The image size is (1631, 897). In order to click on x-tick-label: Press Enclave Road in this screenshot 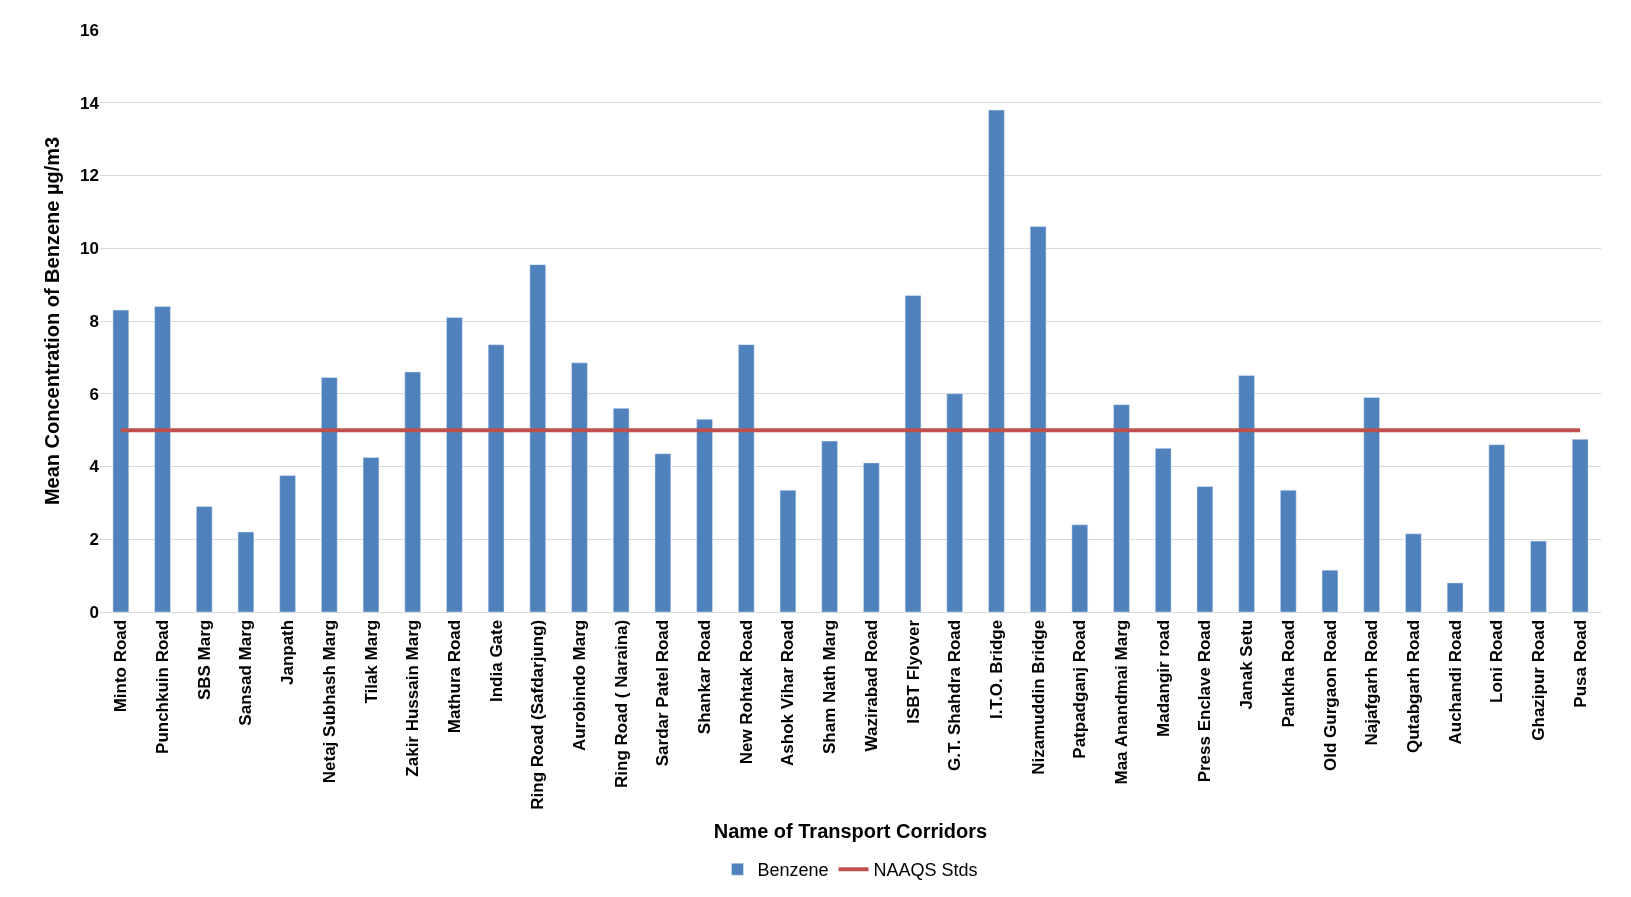, I will do `click(1205, 701)`.